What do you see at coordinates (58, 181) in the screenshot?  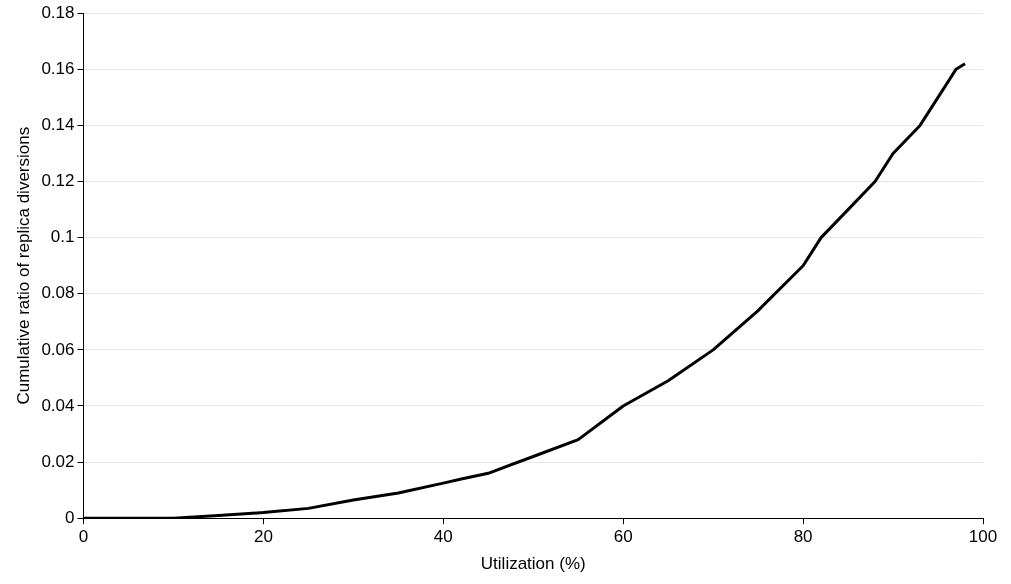 I see `y-tick-label: 0.12` at bounding box center [58, 181].